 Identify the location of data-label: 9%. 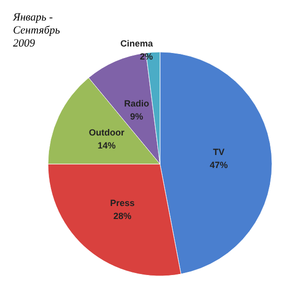
(137, 116).